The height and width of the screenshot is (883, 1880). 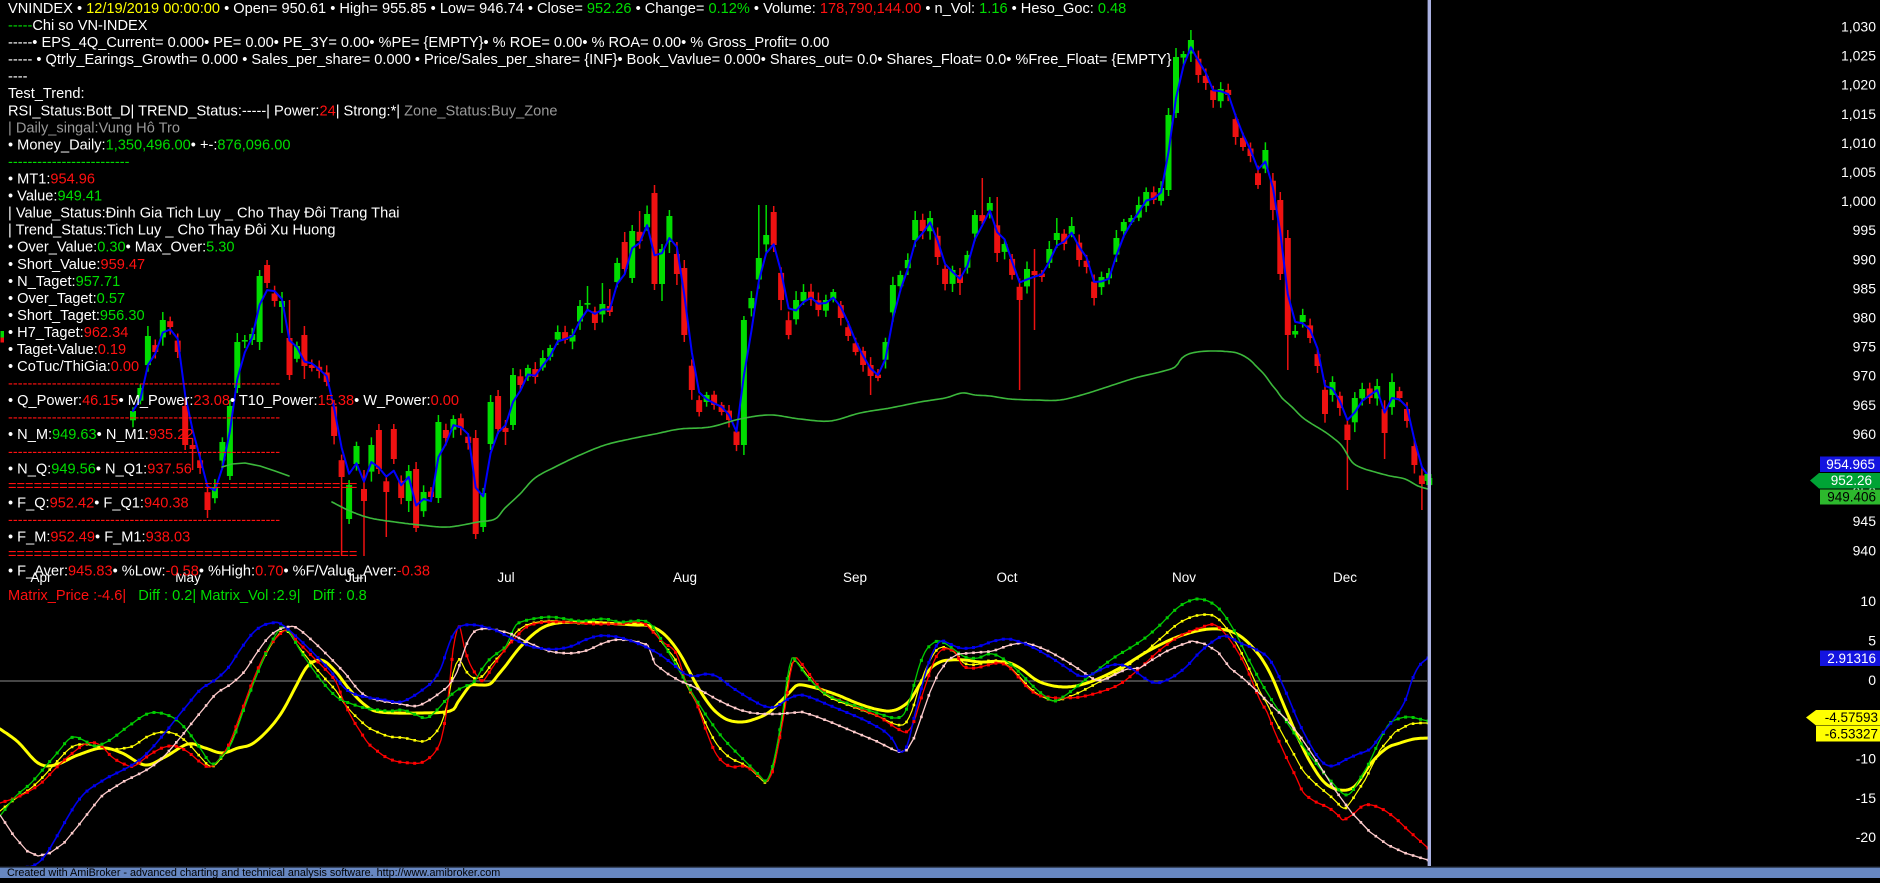 I want to click on svg-text: 990, so click(x=1865, y=259).